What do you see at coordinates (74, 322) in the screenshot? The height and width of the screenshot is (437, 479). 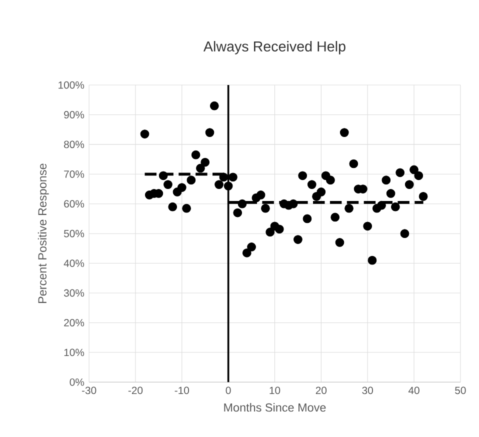 I see `y-tick-label: 20%` at bounding box center [74, 322].